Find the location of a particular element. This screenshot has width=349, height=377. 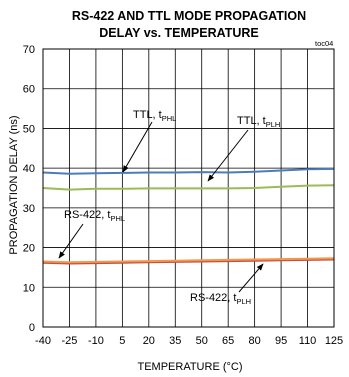

x-tick-label: 95 is located at coordinates (281, 341).